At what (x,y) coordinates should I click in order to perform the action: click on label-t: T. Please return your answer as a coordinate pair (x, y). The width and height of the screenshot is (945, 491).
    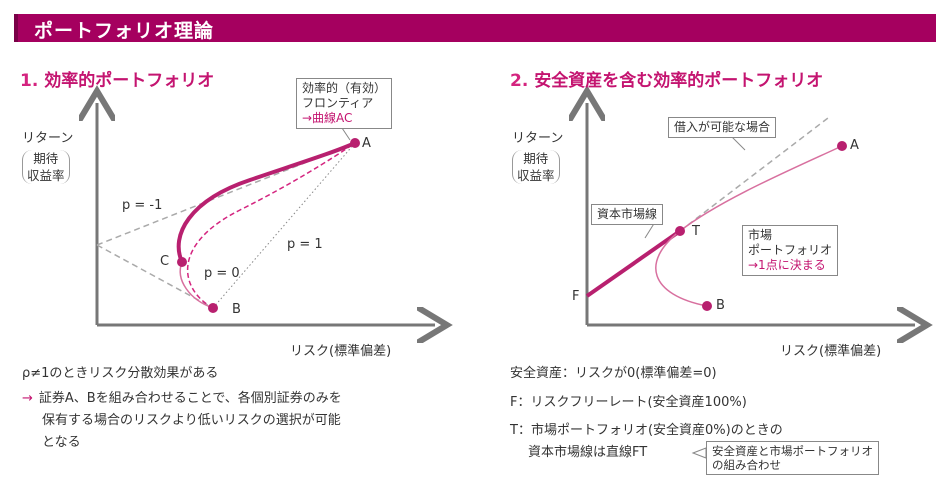
    Looking at the image, I should click on (696, 231).